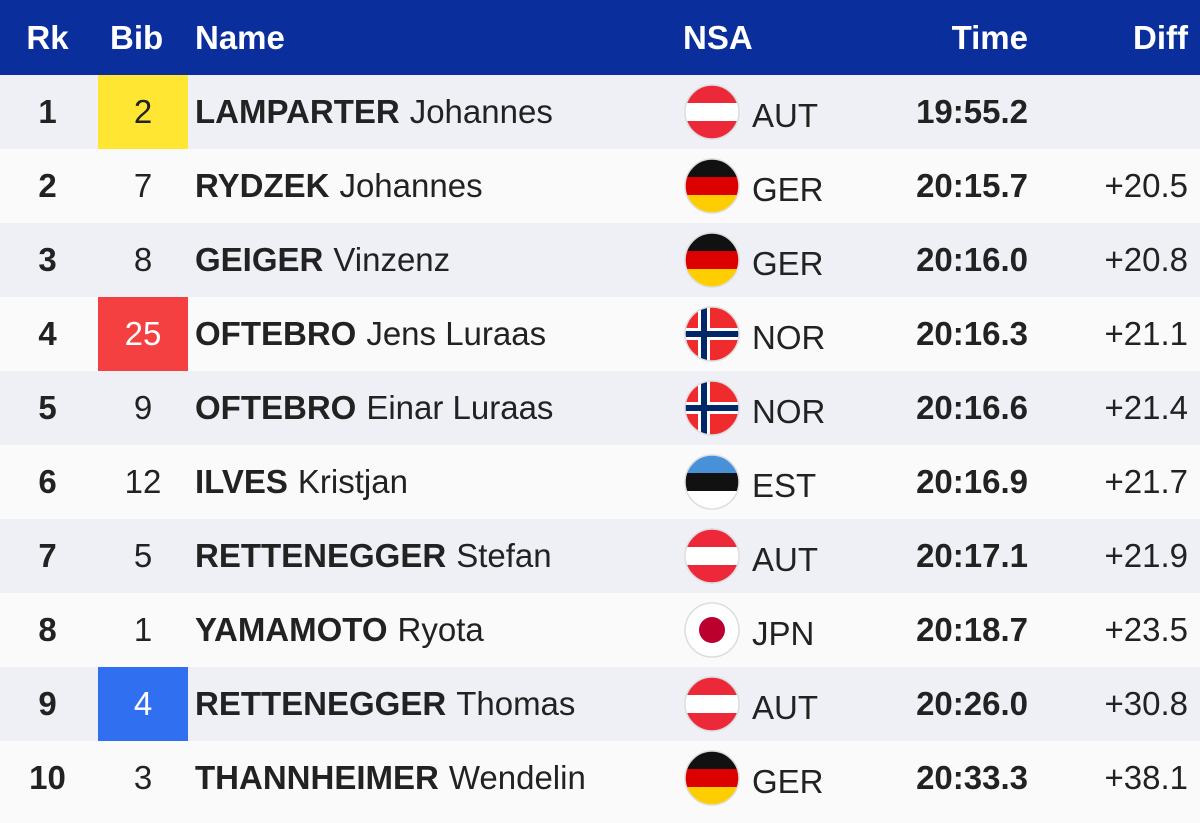 The image size is (1200, 823). What do you see at coordinates (143, 629) in the screenshot?
I see `bib-number: 1` at bounding box center [143, 629].